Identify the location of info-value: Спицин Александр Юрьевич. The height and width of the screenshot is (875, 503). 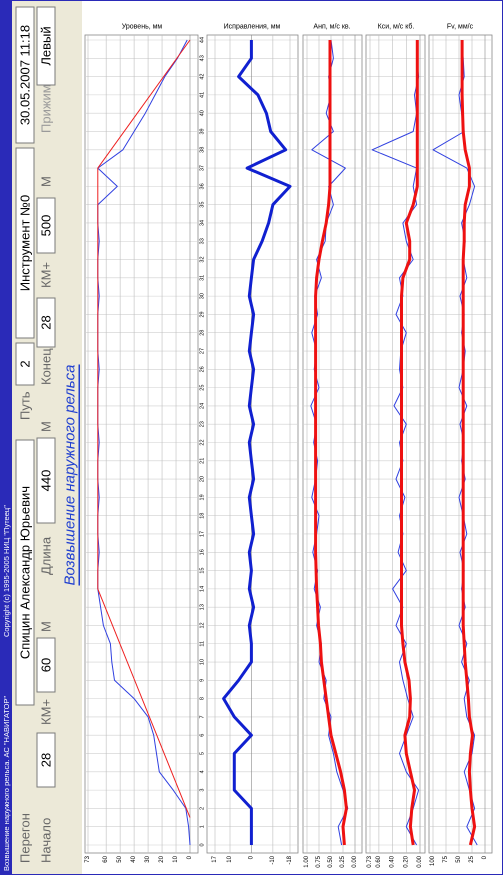
(25, 572).